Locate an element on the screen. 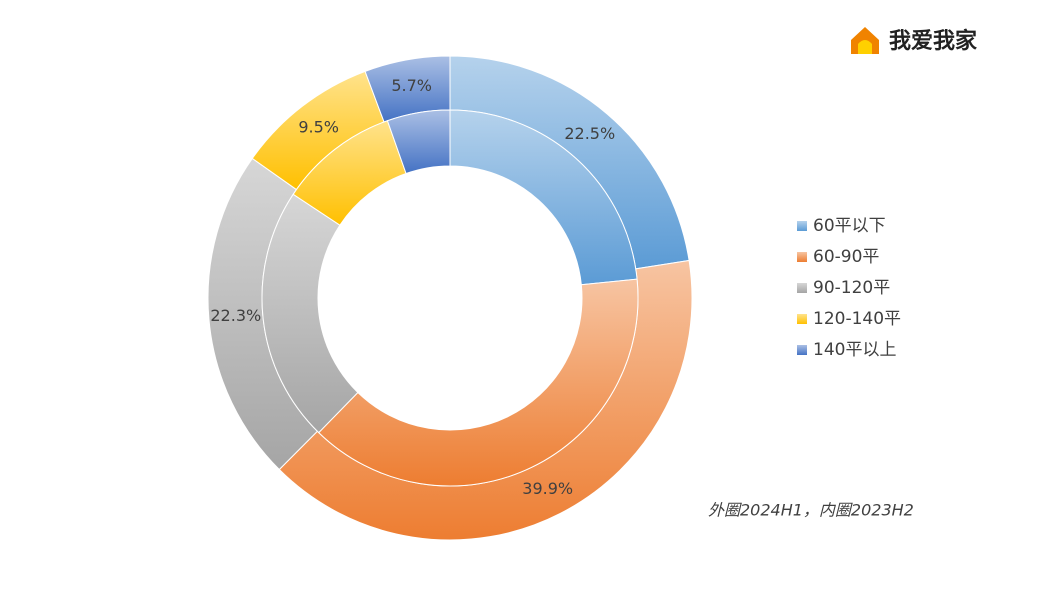 This screenshot has width=1037, height=599. legend-label: 60-90平 is located at coordinates (846, 257).